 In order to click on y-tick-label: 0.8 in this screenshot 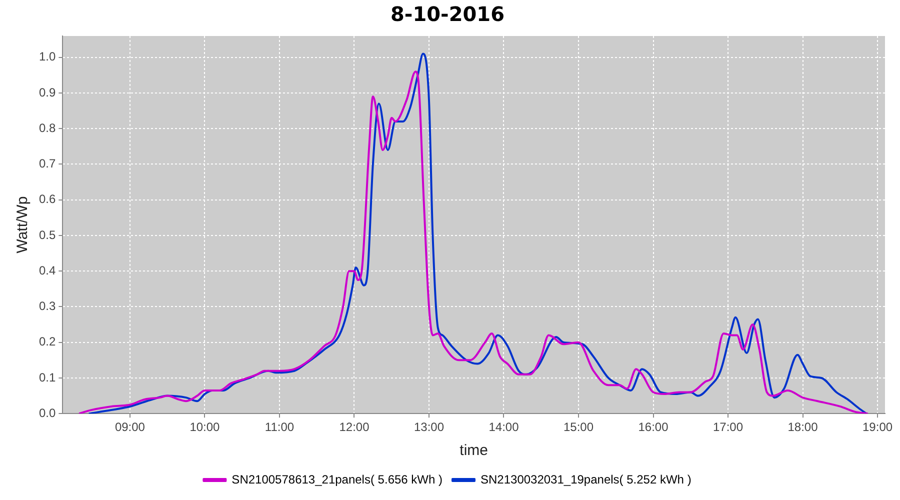, I will do `click(47, 127)`.